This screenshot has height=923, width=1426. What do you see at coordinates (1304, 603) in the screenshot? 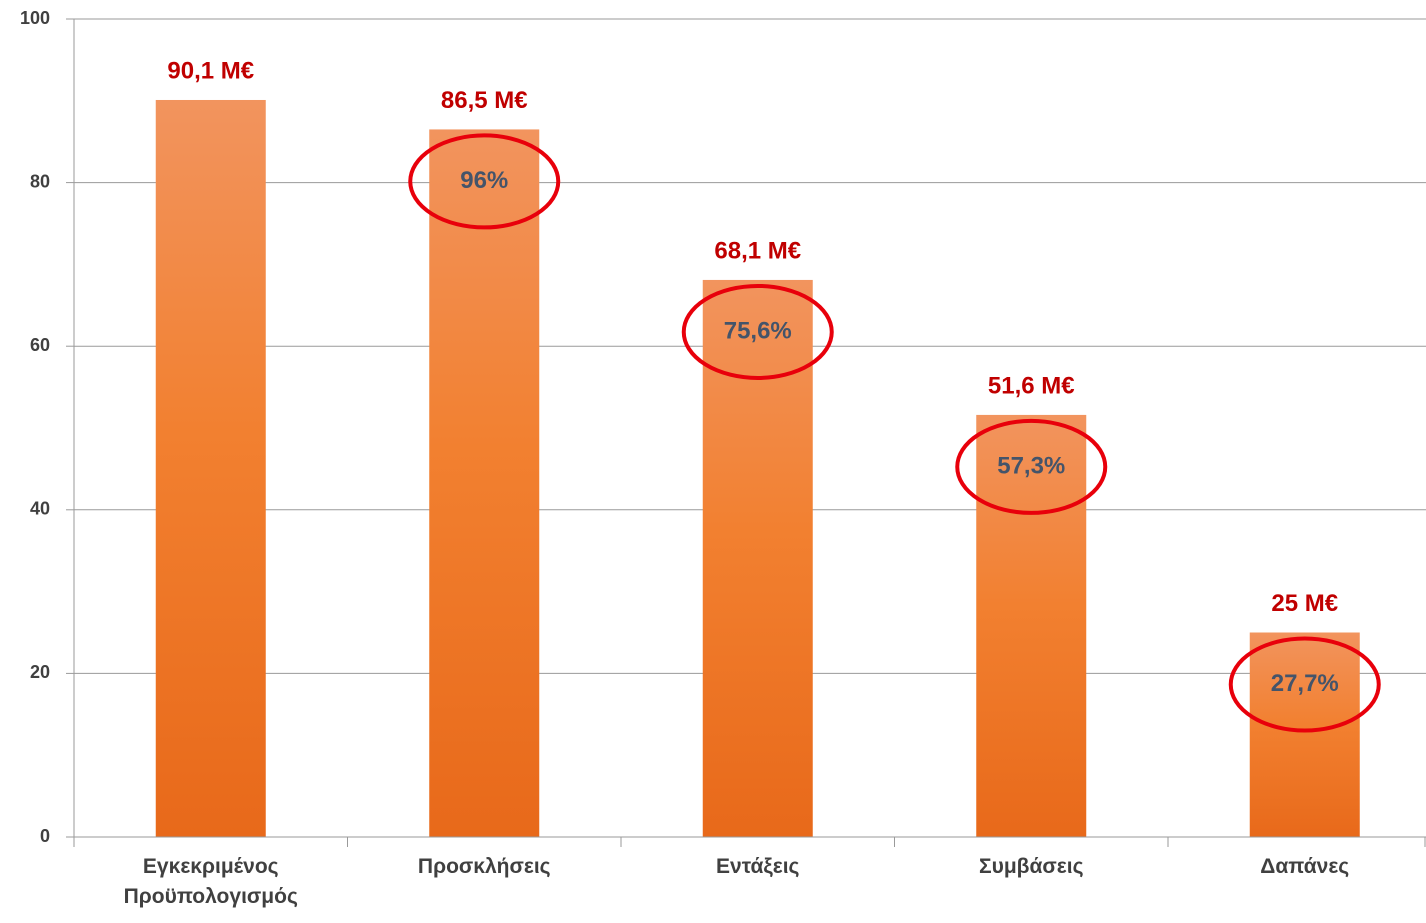
I see `value-label: 25 M€` at bounding box center [1304, 603].